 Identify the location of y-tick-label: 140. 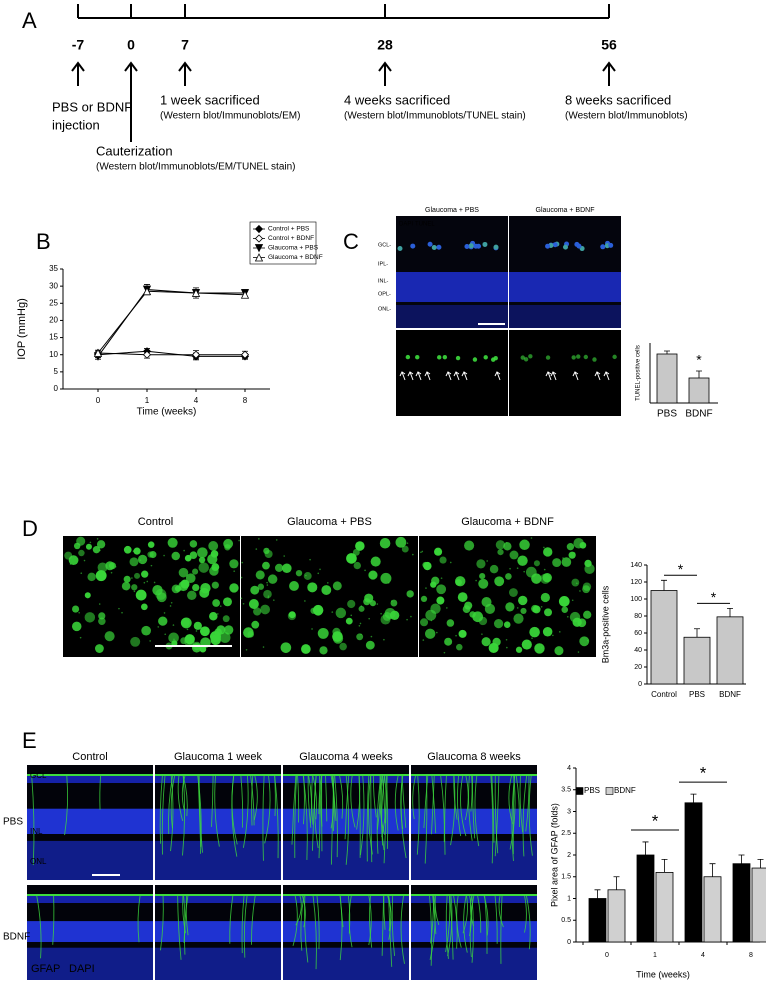
(636, 565).